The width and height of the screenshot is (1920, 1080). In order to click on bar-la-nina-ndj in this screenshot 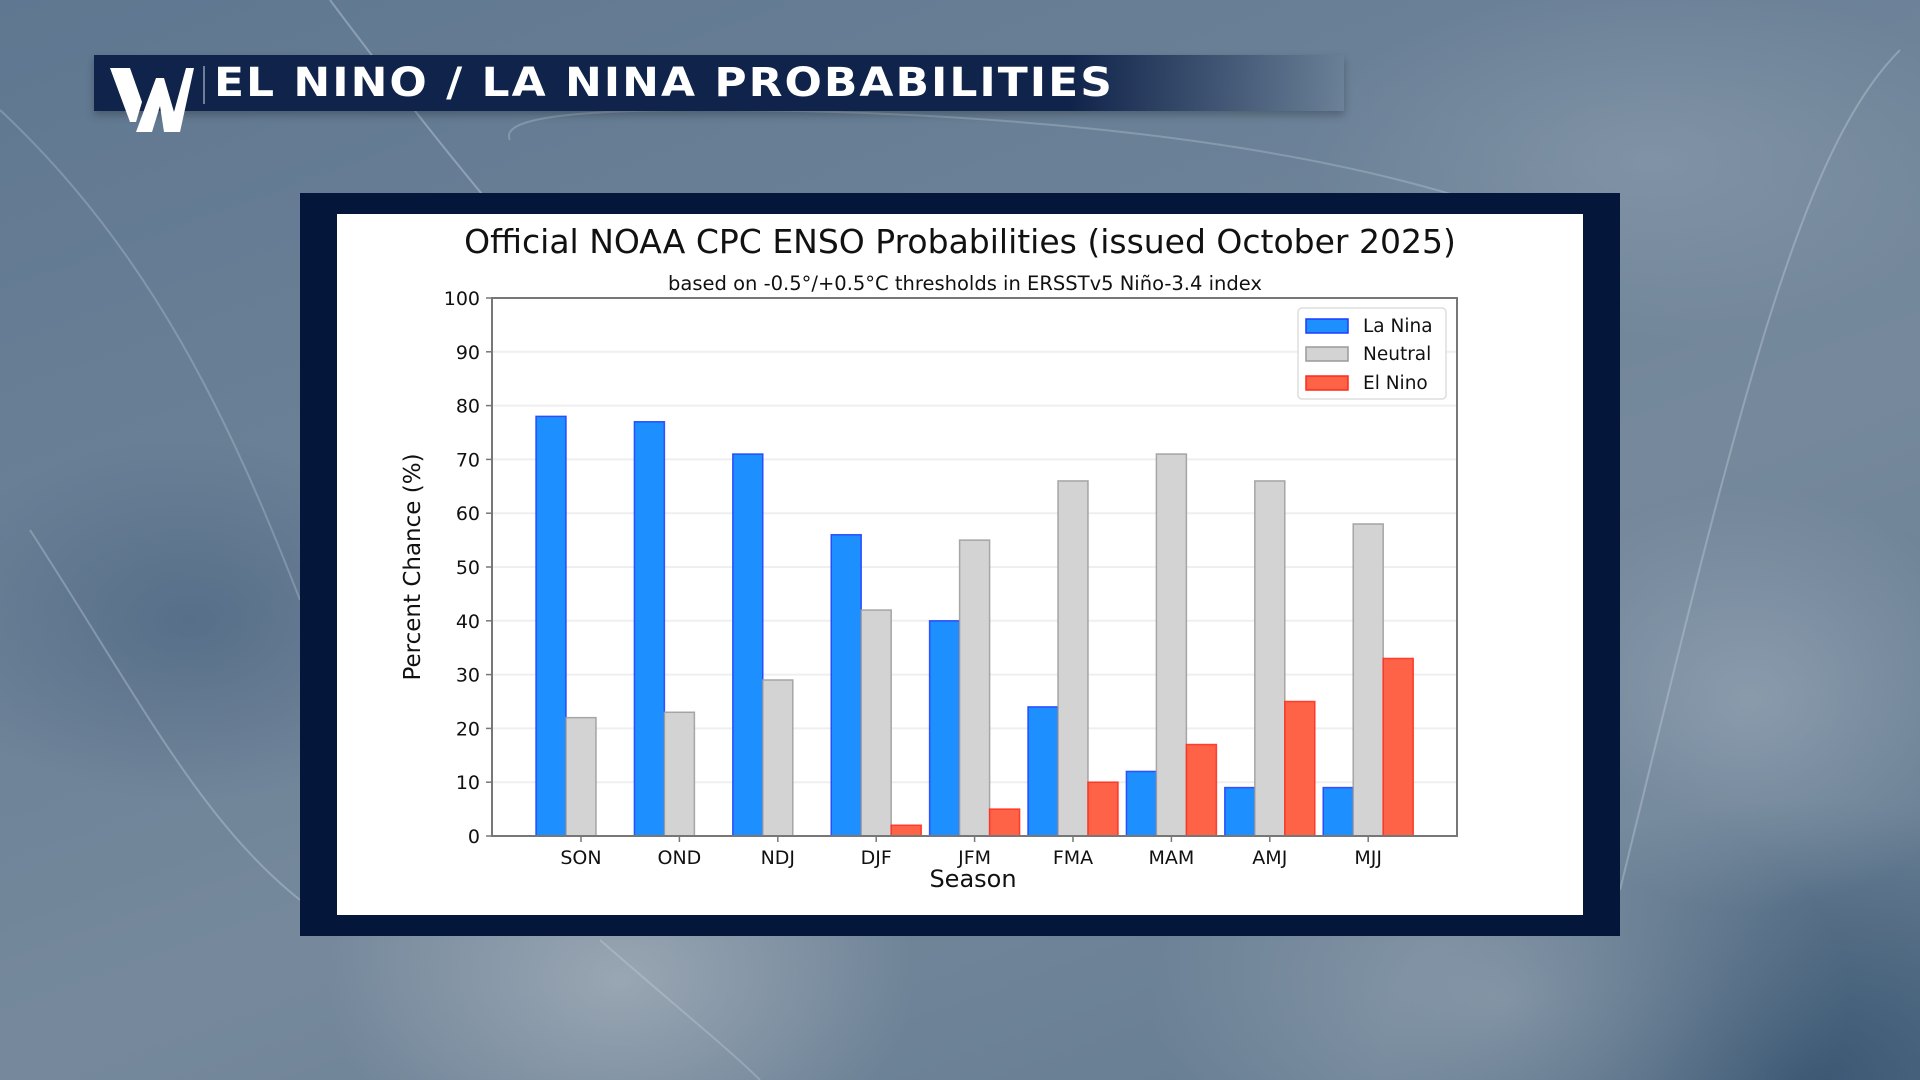, I will do `click(748, 645)`.